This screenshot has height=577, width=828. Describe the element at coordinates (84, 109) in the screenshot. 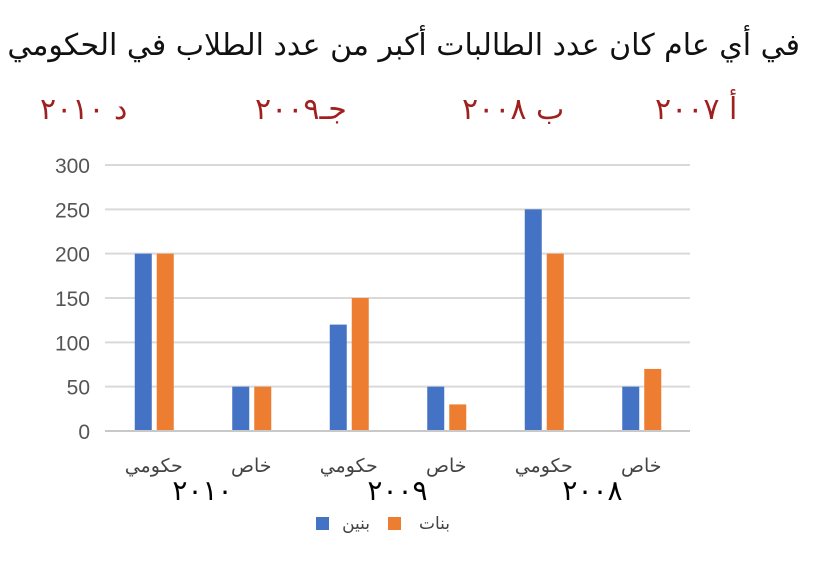

I see `option-d: د ٢٠١٠` at that location.